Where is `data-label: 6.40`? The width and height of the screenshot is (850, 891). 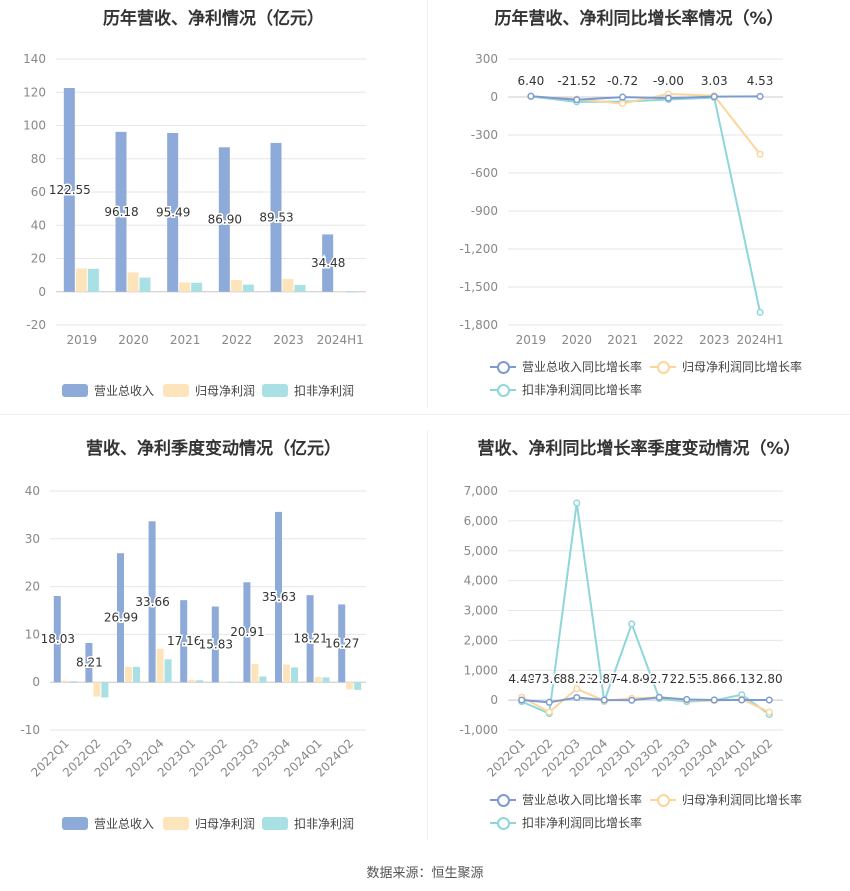 data-label: 6.40 is located at coordinates (531, 81).